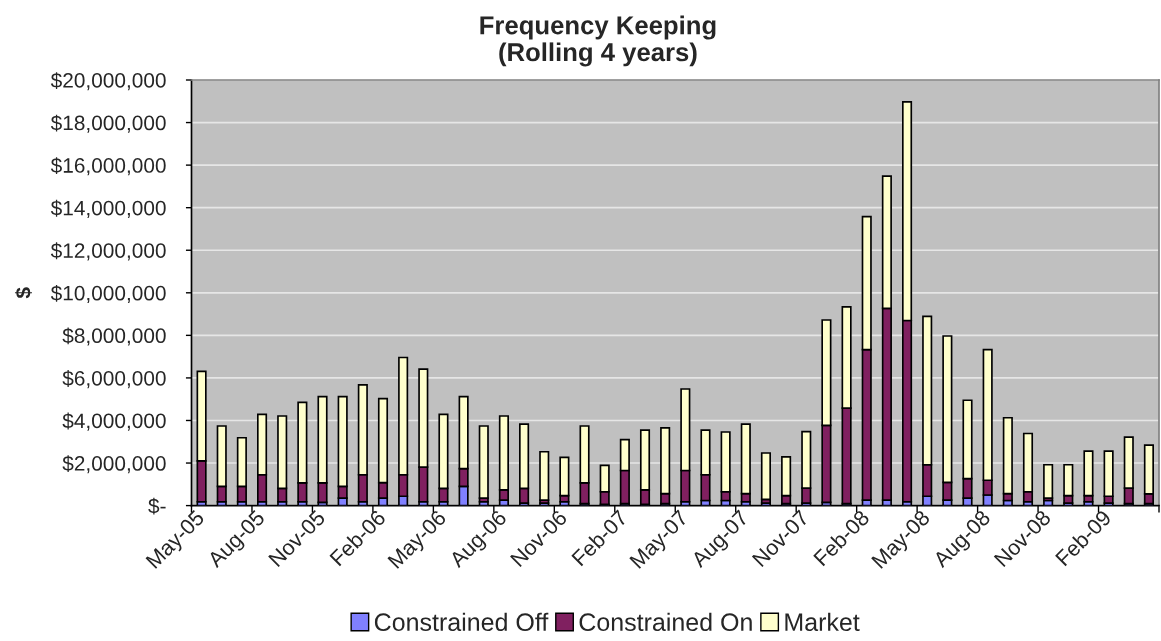 The height and width of the screenshot is (641, 1161). Describe the element at coordinates (822, 622) in the screenshot. I see `legend-label: Market` at that location.